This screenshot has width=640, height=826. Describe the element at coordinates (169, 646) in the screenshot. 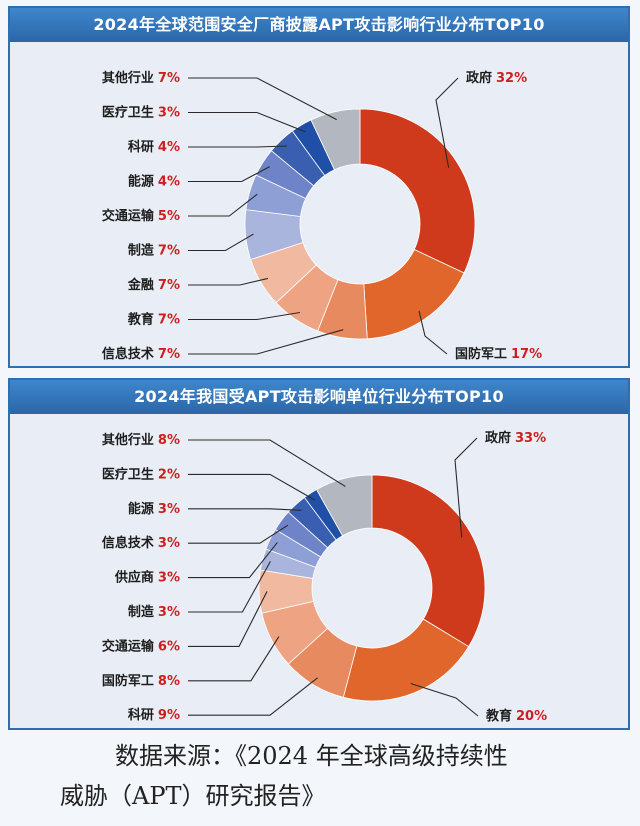

I see `slice-label-value: 6%` at that location.